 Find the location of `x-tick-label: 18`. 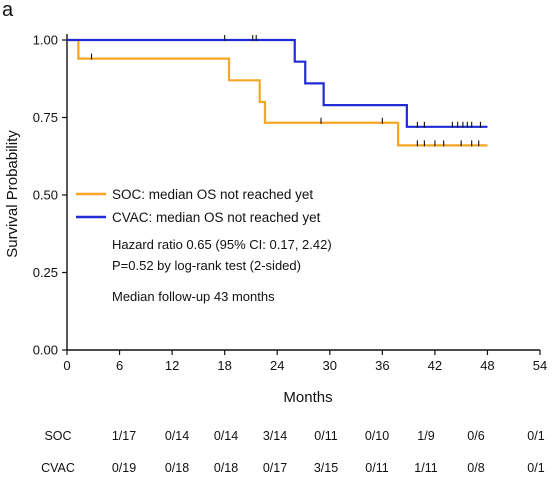

x-tick-label: 18 is located at coordinates (224, 365).